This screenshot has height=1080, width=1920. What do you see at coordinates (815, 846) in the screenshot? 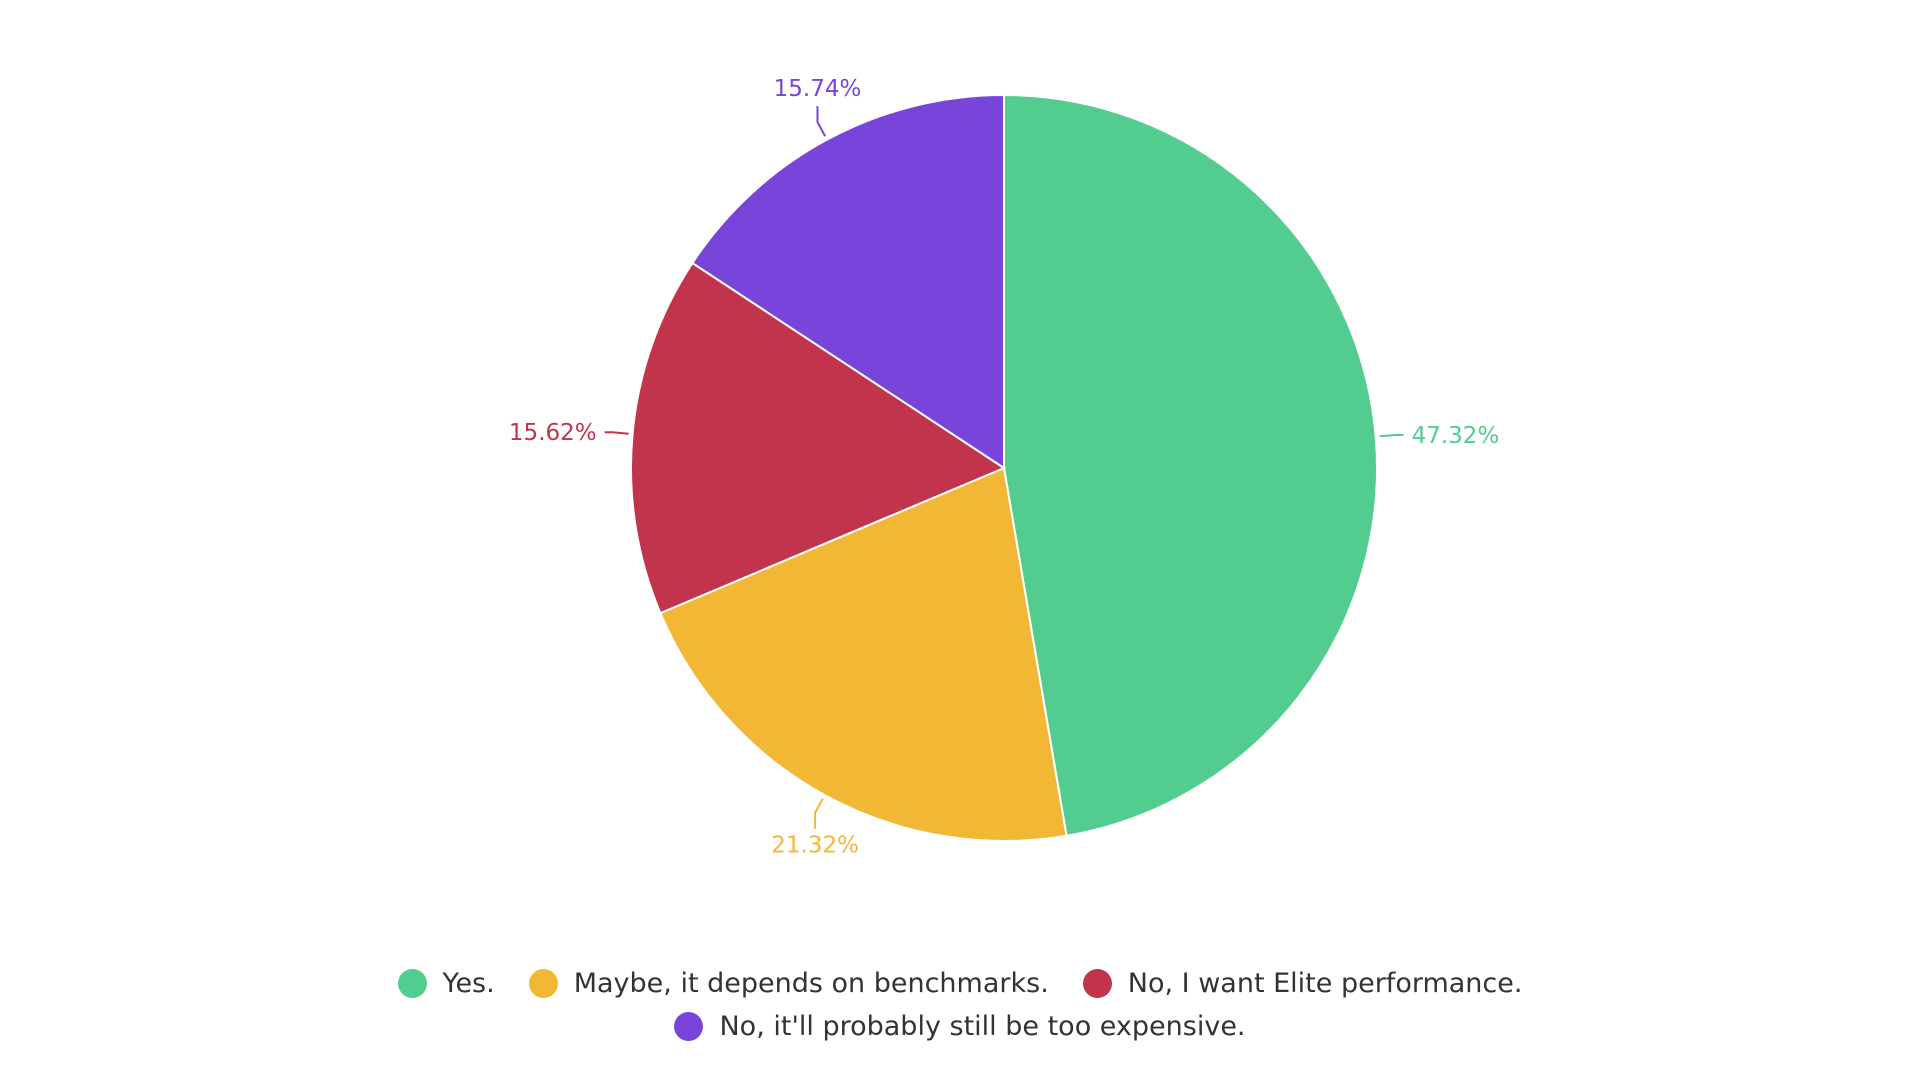
I see `data-label-maybe: 21.32%` at bounding box center [815, 846].